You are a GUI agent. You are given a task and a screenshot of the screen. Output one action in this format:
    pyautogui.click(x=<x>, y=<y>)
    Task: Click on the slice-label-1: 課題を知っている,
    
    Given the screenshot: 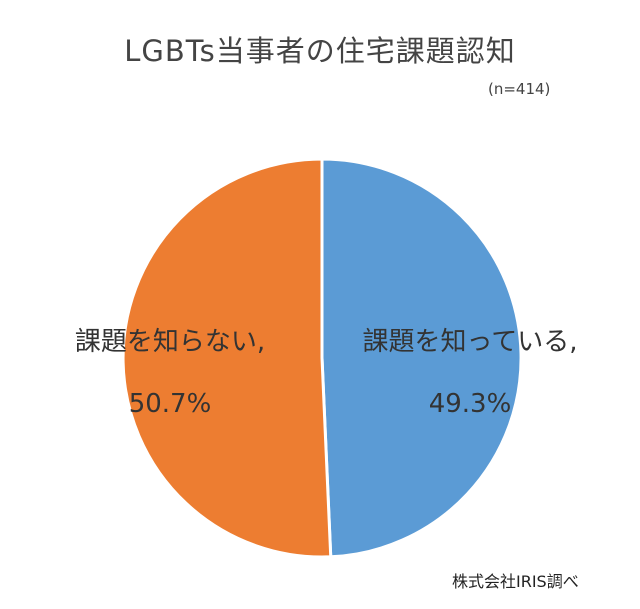 What is the action you would take?
    pyautogui.click(x=470, y=342)
    